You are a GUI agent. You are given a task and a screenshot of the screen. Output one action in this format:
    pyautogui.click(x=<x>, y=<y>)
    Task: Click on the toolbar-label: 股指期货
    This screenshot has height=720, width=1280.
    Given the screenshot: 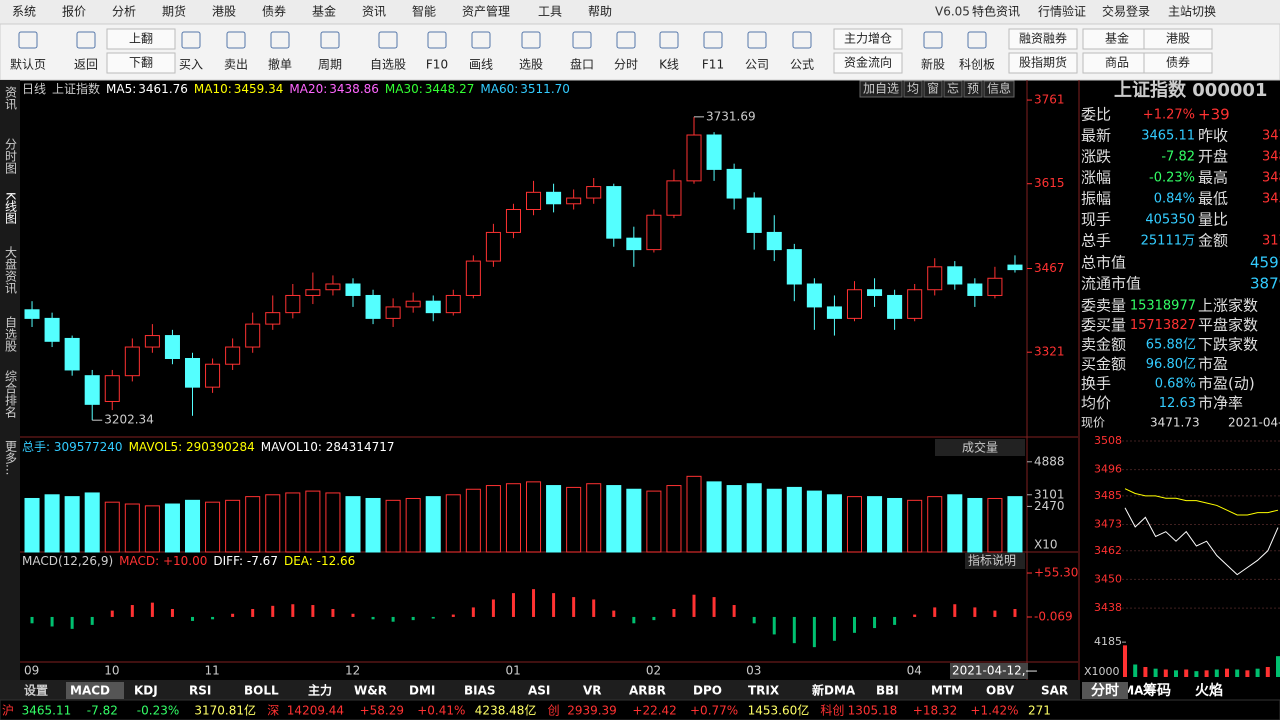 What is the action you would take?
    pyautogui.click(x=1043, y=62)
    